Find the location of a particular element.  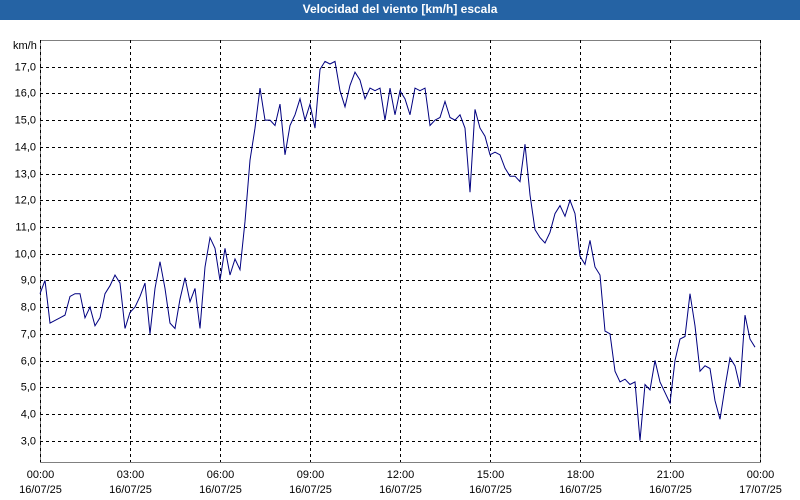

y-tick-label: 16,0 is located at coordinates (25, 93).